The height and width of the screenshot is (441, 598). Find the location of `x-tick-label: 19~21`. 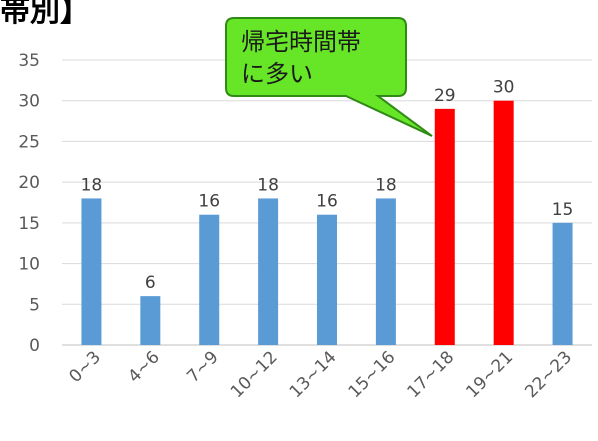

x-tick-label: 19~21 is located at coordinates (489, 374).